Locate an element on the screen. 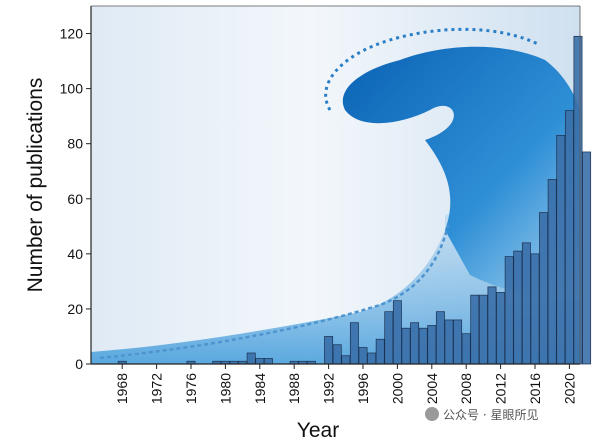 Image resolution: width=603 pixels, height=442 pixels. bar-2012 is located at coordinates (501, 328).